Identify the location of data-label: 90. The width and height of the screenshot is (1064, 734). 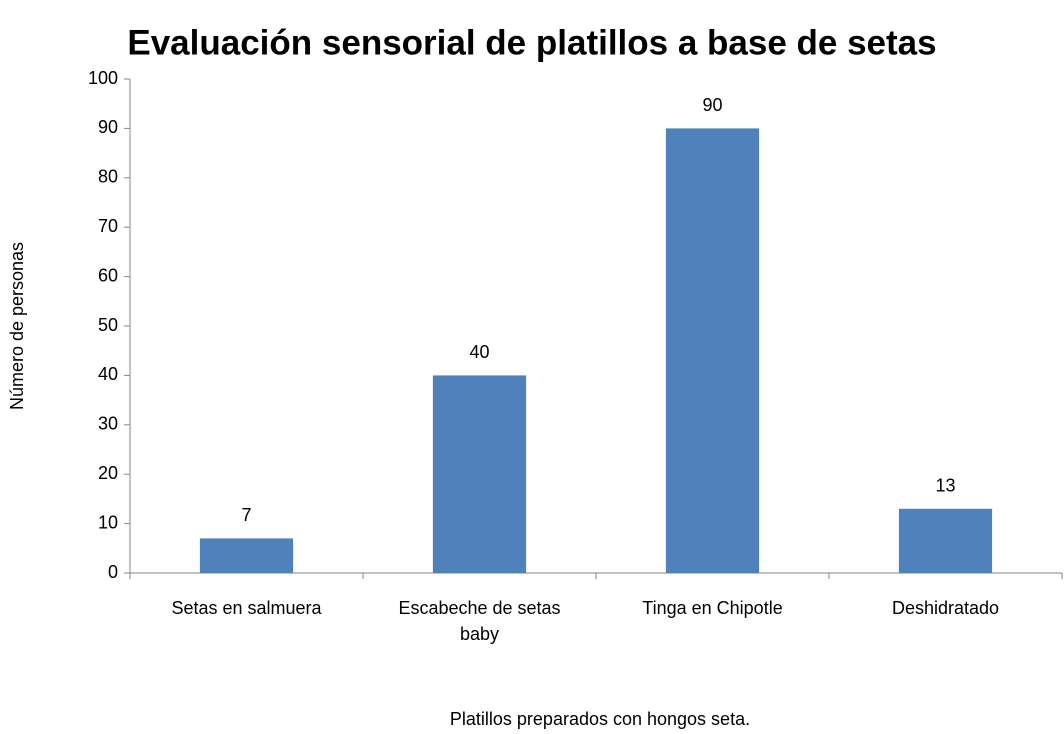
(712, 105).